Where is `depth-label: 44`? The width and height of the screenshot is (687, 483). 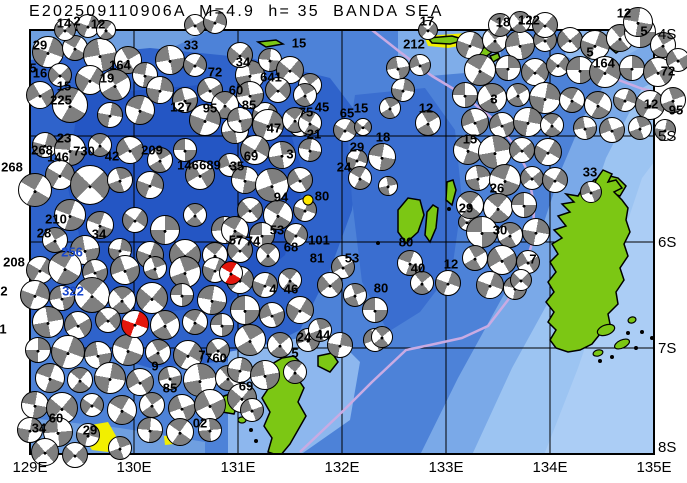
depth-label: 44 is located at coordinates (323, 335).